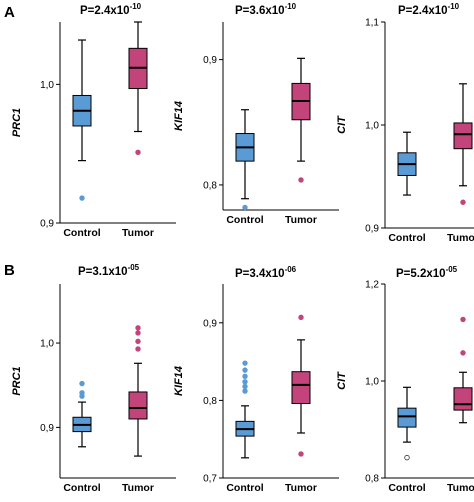 The image size is (474, 502). Describe the element at coordinates (427, 272) in the screenshot. I see `pvalue-label: P=5.2x10-05` at that location.